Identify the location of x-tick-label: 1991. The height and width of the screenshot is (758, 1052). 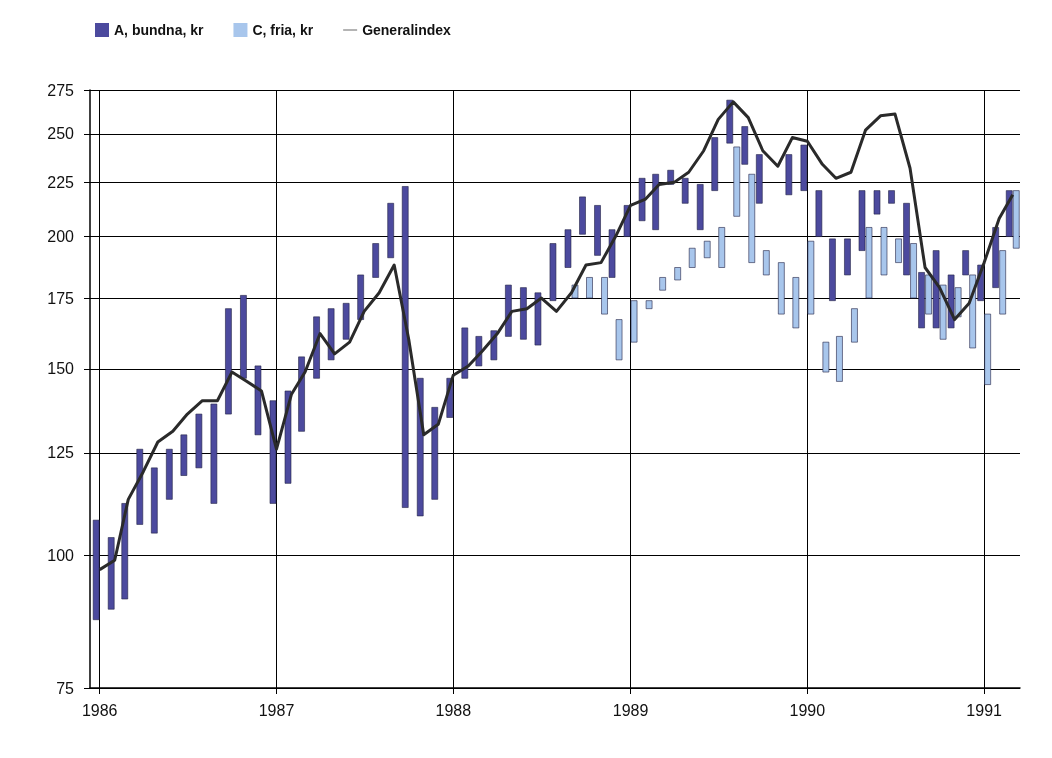
(984, 710).